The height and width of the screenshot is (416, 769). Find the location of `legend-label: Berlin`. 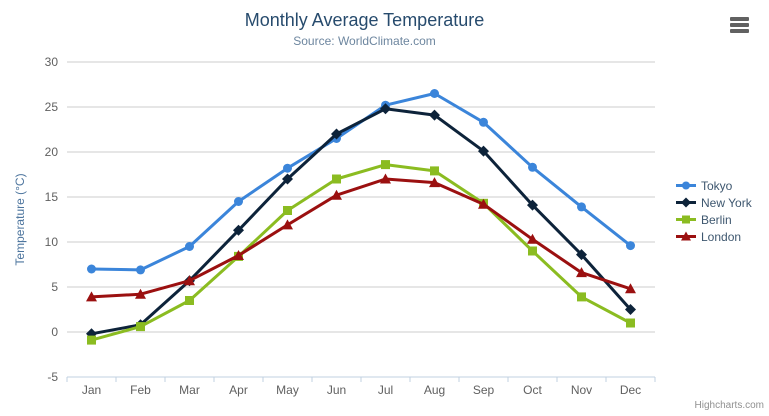

legend-label: Berlin is located at coordinates (716, 219).